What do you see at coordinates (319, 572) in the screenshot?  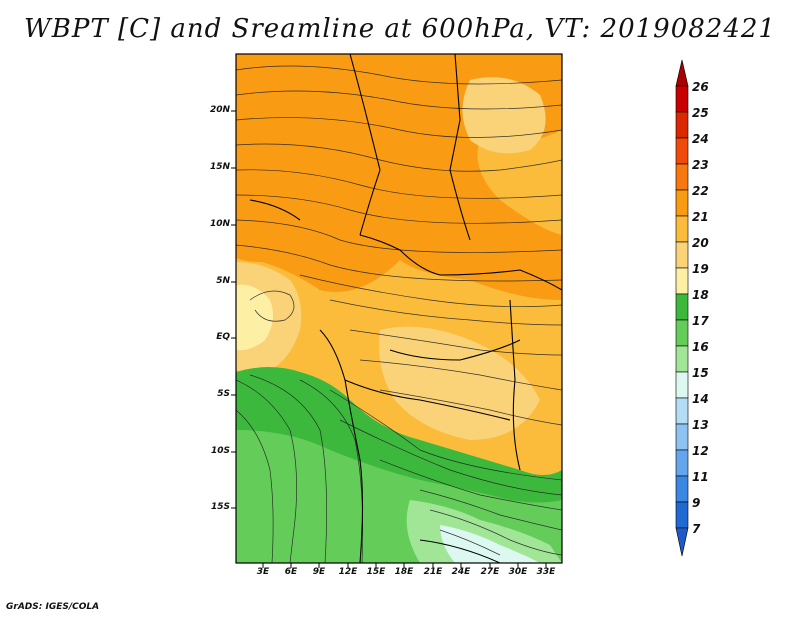 I see `lon-label: 9E` at bounding box center [319, 572].